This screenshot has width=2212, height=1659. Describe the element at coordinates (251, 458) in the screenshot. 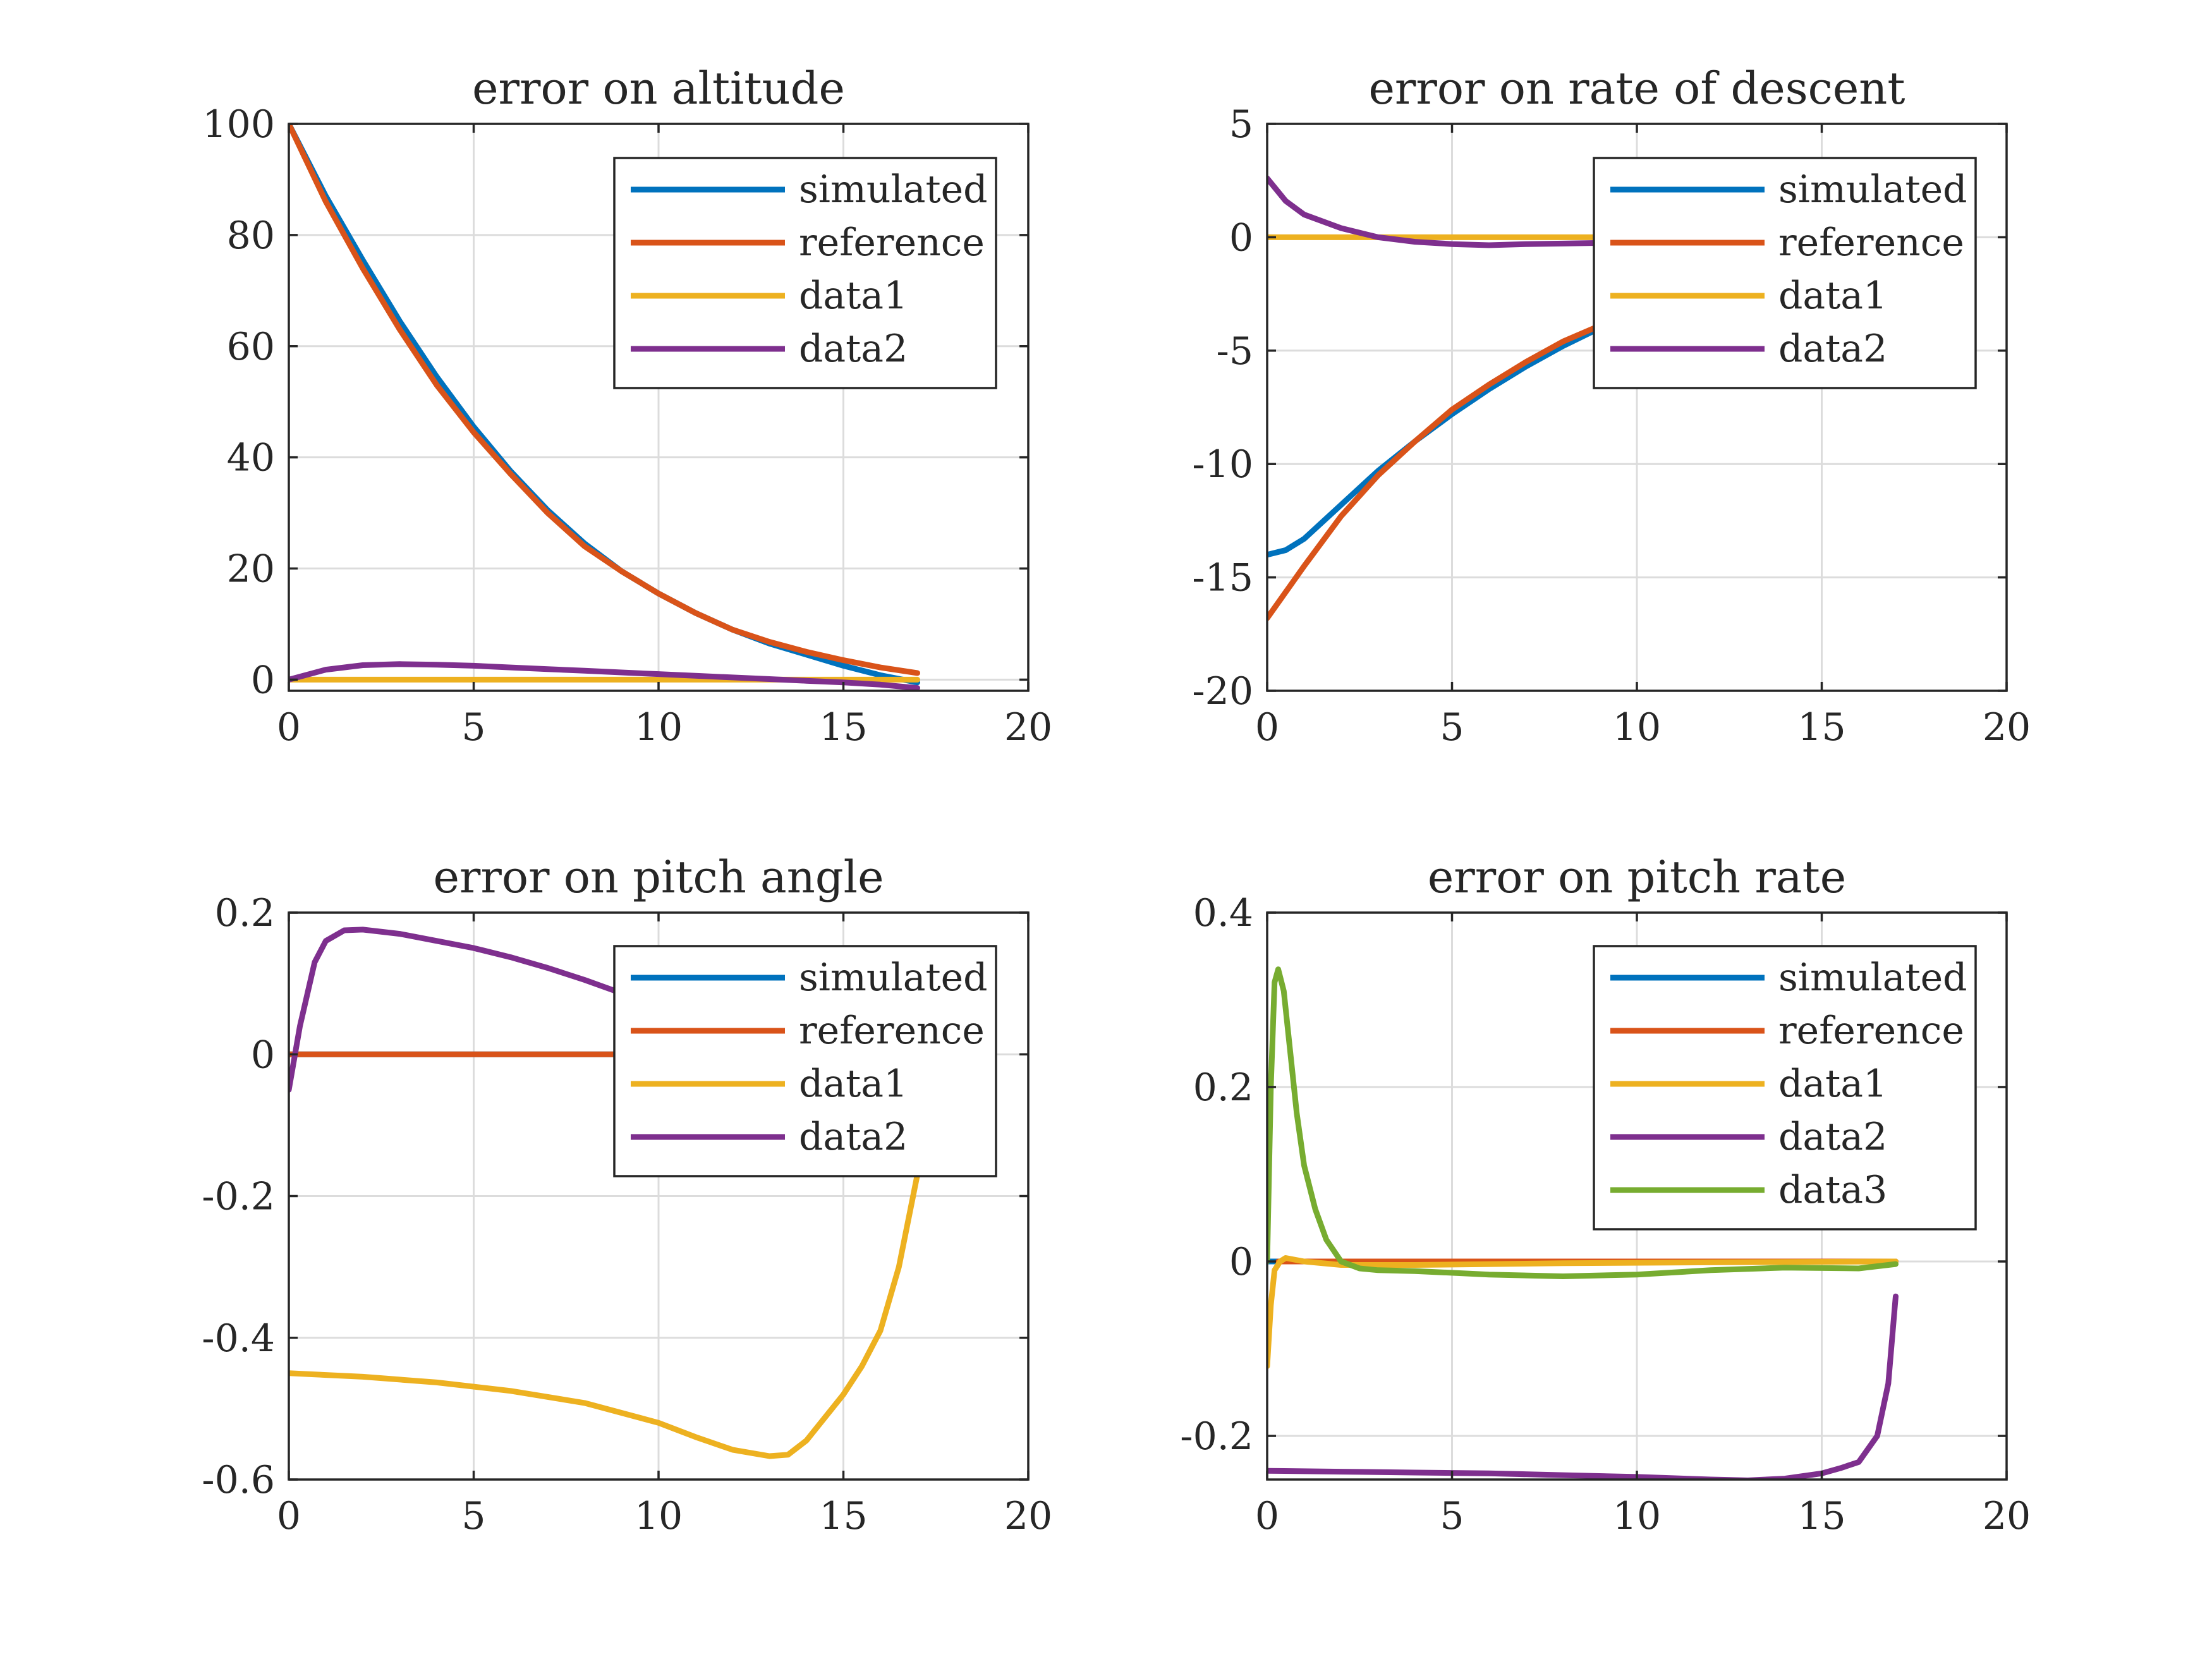

I see `y-tick-label: 40` at that location.